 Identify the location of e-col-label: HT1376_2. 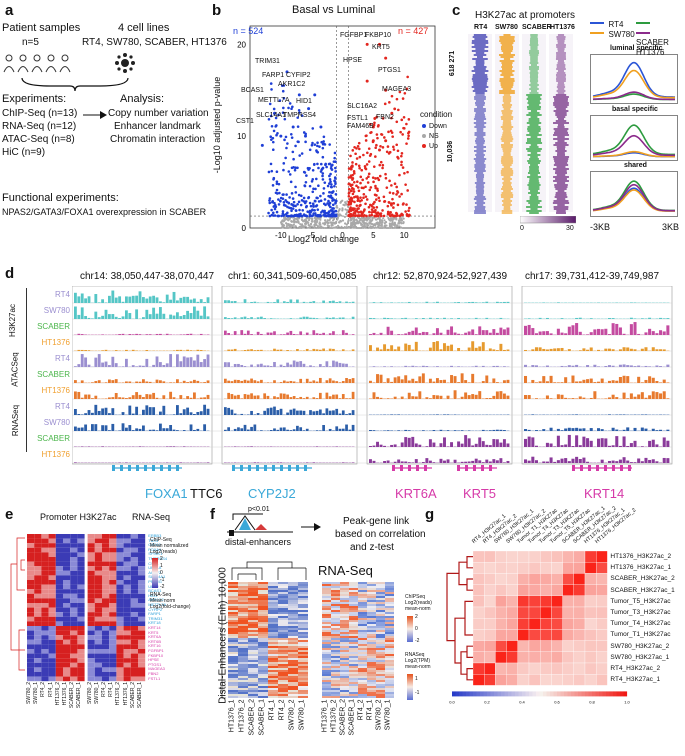
(57, 694).